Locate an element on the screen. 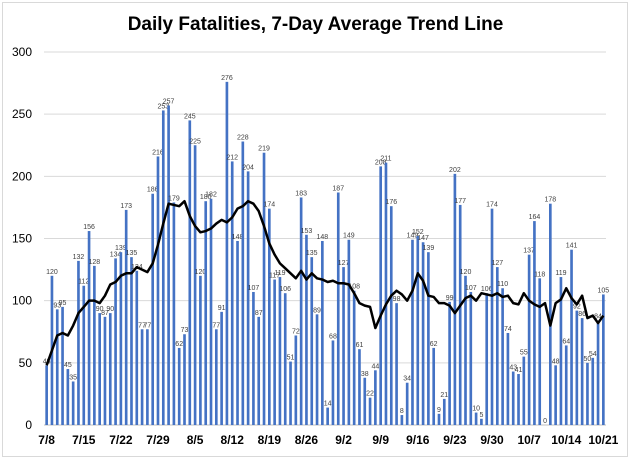 The image size is (631, 460). bar-data-label: 43 is located at coordinates (513, 368).